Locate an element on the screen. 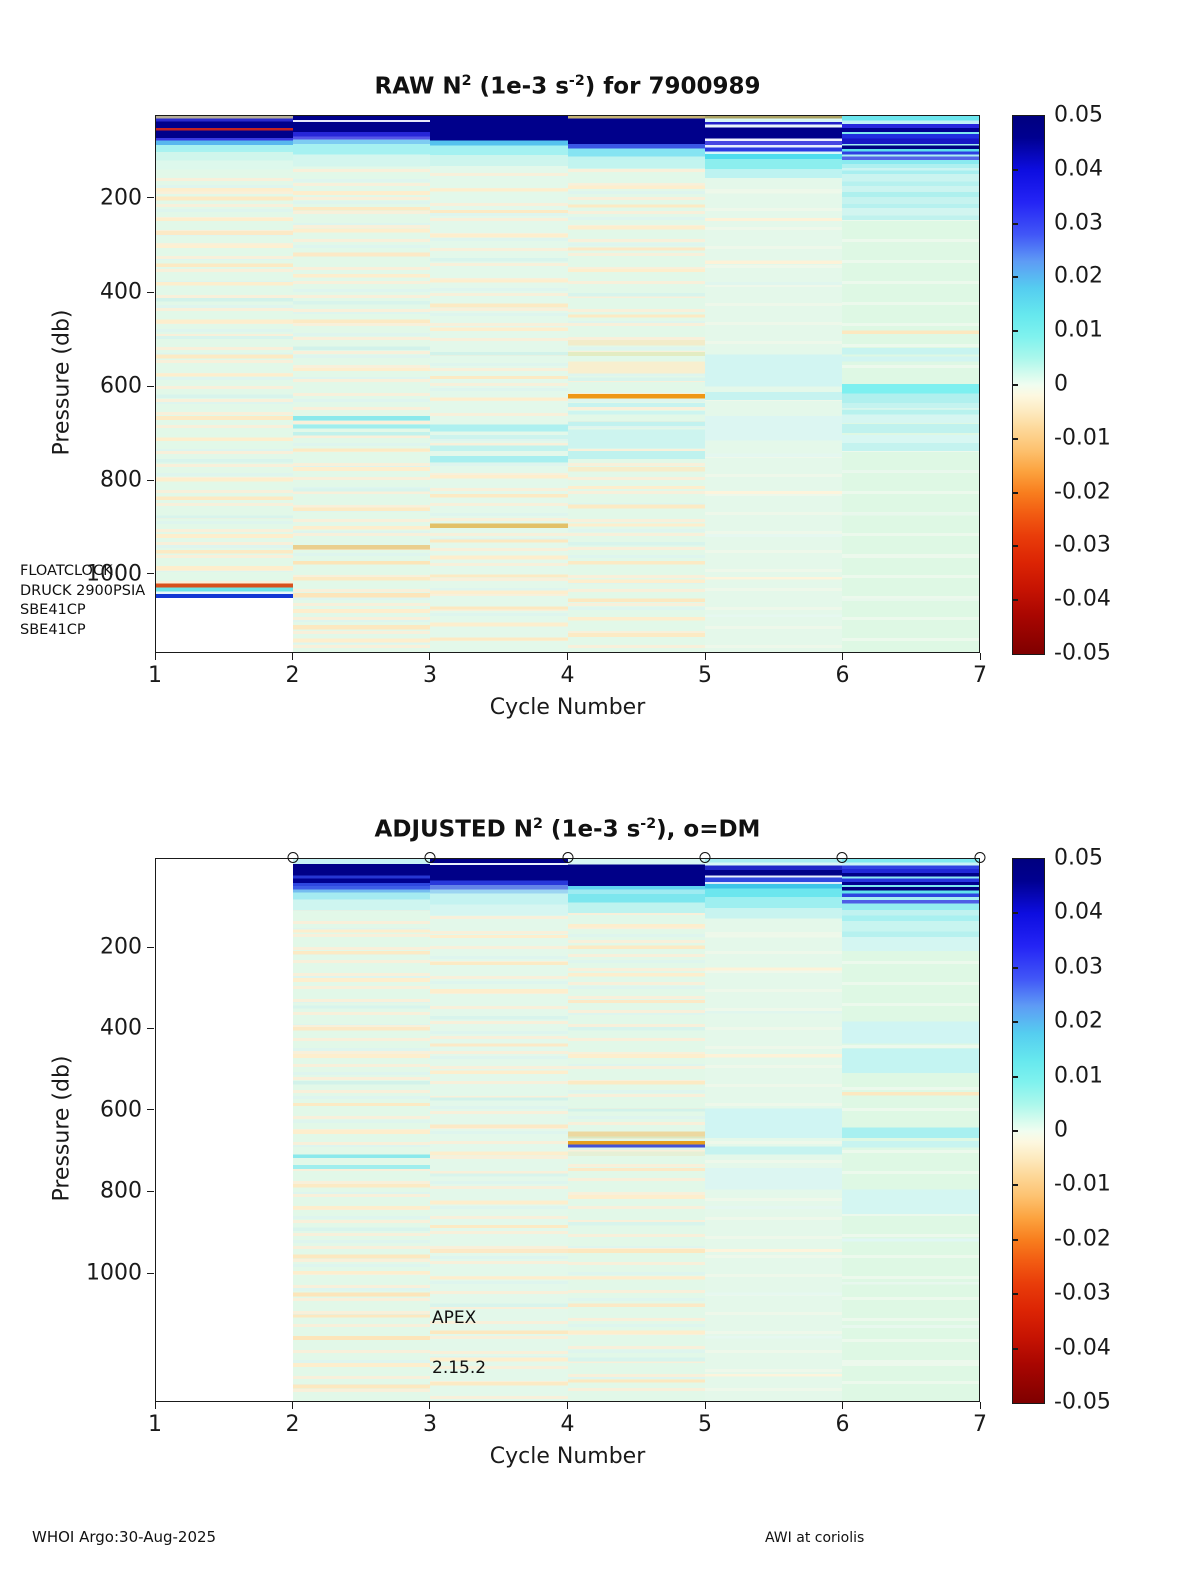 The height and width of the screenshot is (1575, 1200). adj-title-post: ), o=DM is located at coordinates (708, 829).